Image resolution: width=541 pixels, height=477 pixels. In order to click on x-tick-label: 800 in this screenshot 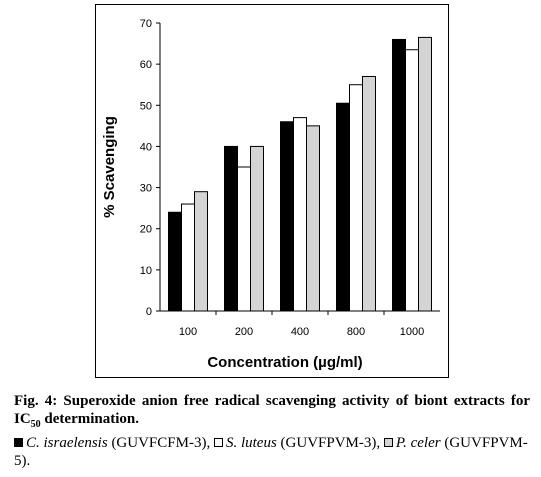, I will do `click(356, 332)`.